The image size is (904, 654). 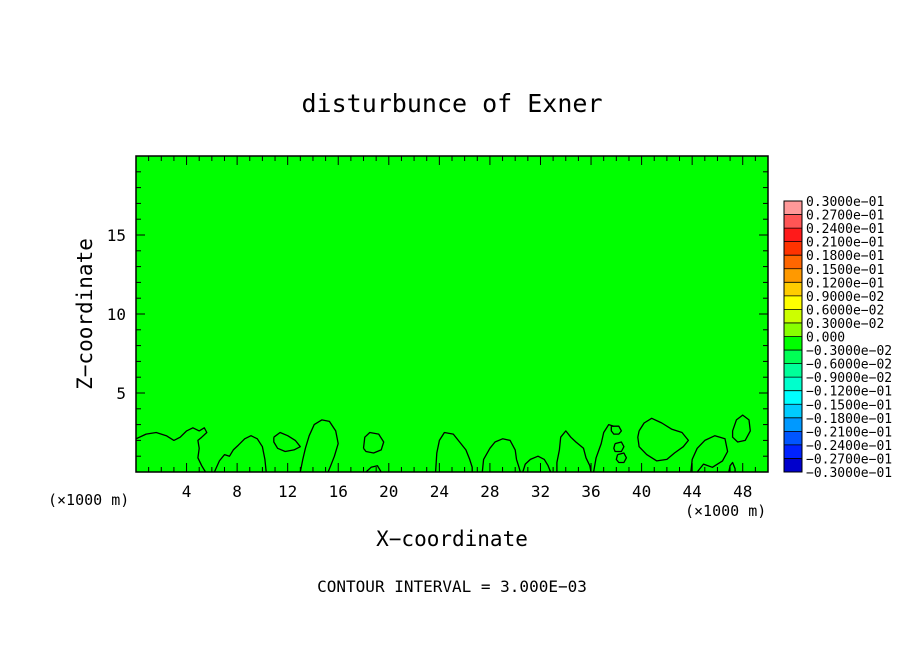 I want to click on x-tick-label: 44, so click(x=692, y=491).